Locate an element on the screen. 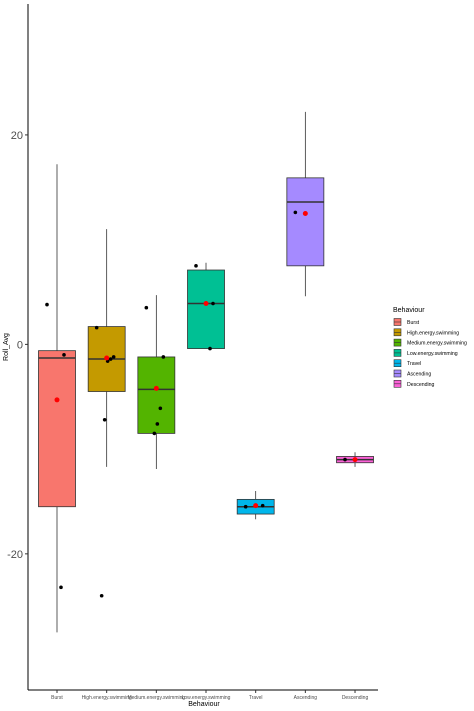 The height and width of the screenshot is (711, 474). x-tick-label: Ascending is located at coordinates (306, 698).